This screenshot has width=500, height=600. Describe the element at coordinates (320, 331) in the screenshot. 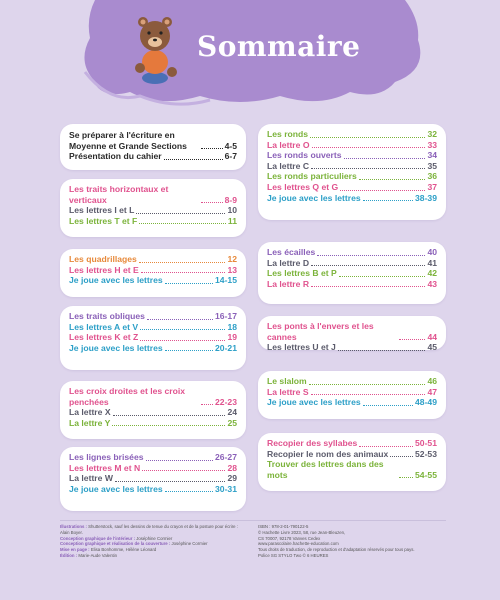

I see `toc-entry-title: Les ponts à l'envers et les cannes` at that location.